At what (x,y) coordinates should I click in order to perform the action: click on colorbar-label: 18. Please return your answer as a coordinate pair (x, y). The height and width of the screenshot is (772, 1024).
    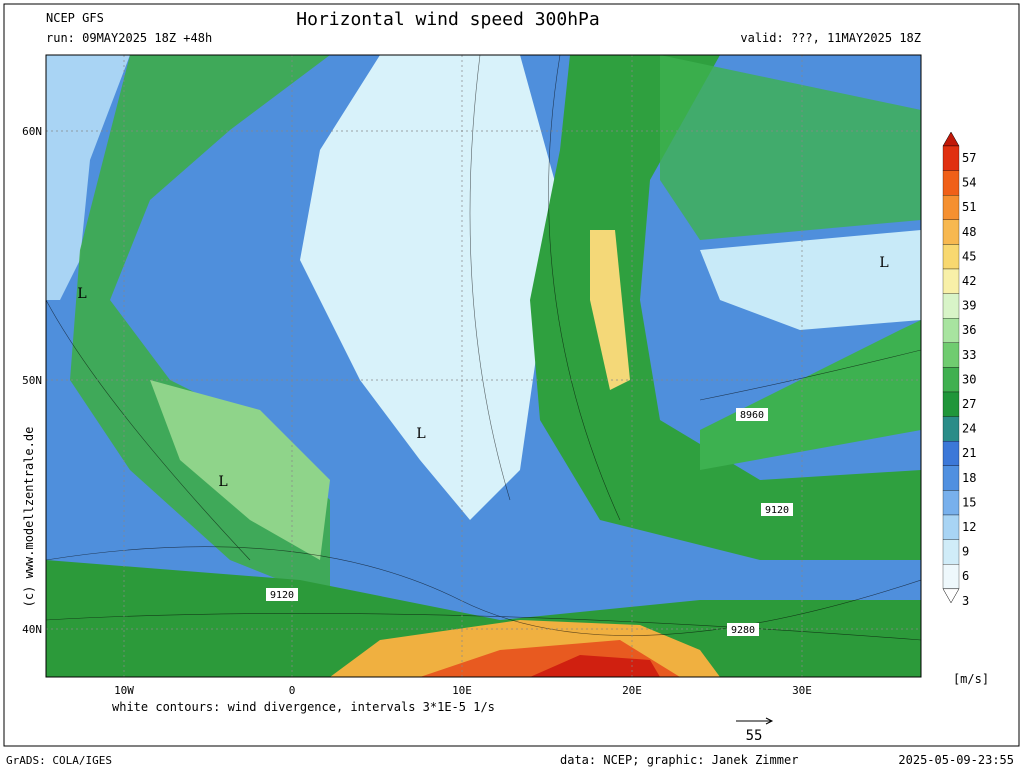
    Looking at the image, I should click on (969, 478).